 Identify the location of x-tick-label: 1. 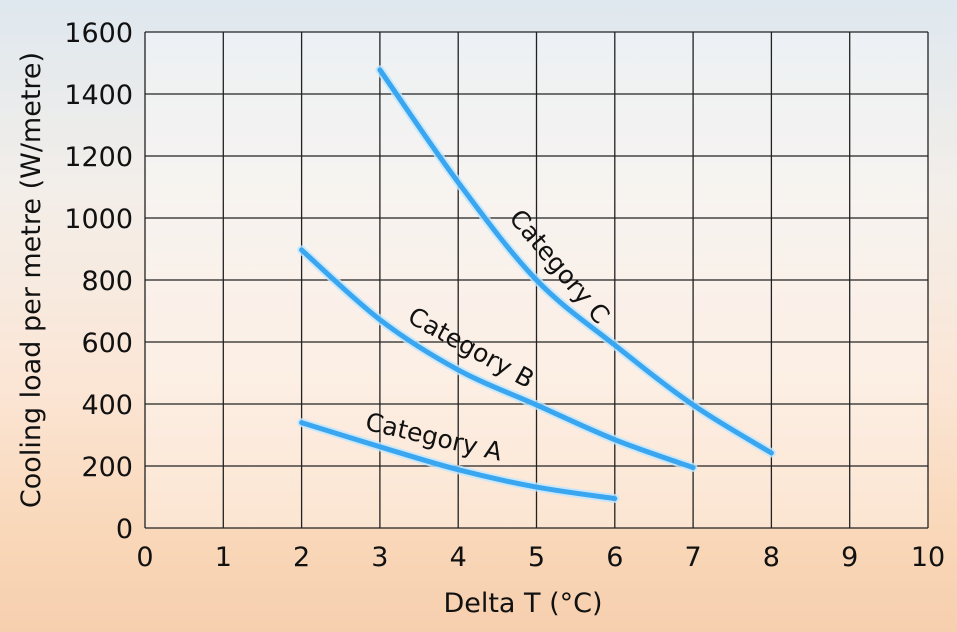
(223, 557).